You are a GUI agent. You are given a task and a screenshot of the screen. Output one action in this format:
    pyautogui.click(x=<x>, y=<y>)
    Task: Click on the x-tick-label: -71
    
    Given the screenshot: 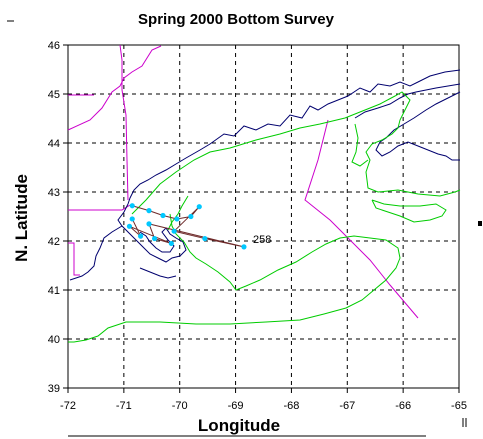 What is the action you would take?
    pyautogui.click(x=124, y=406)
    